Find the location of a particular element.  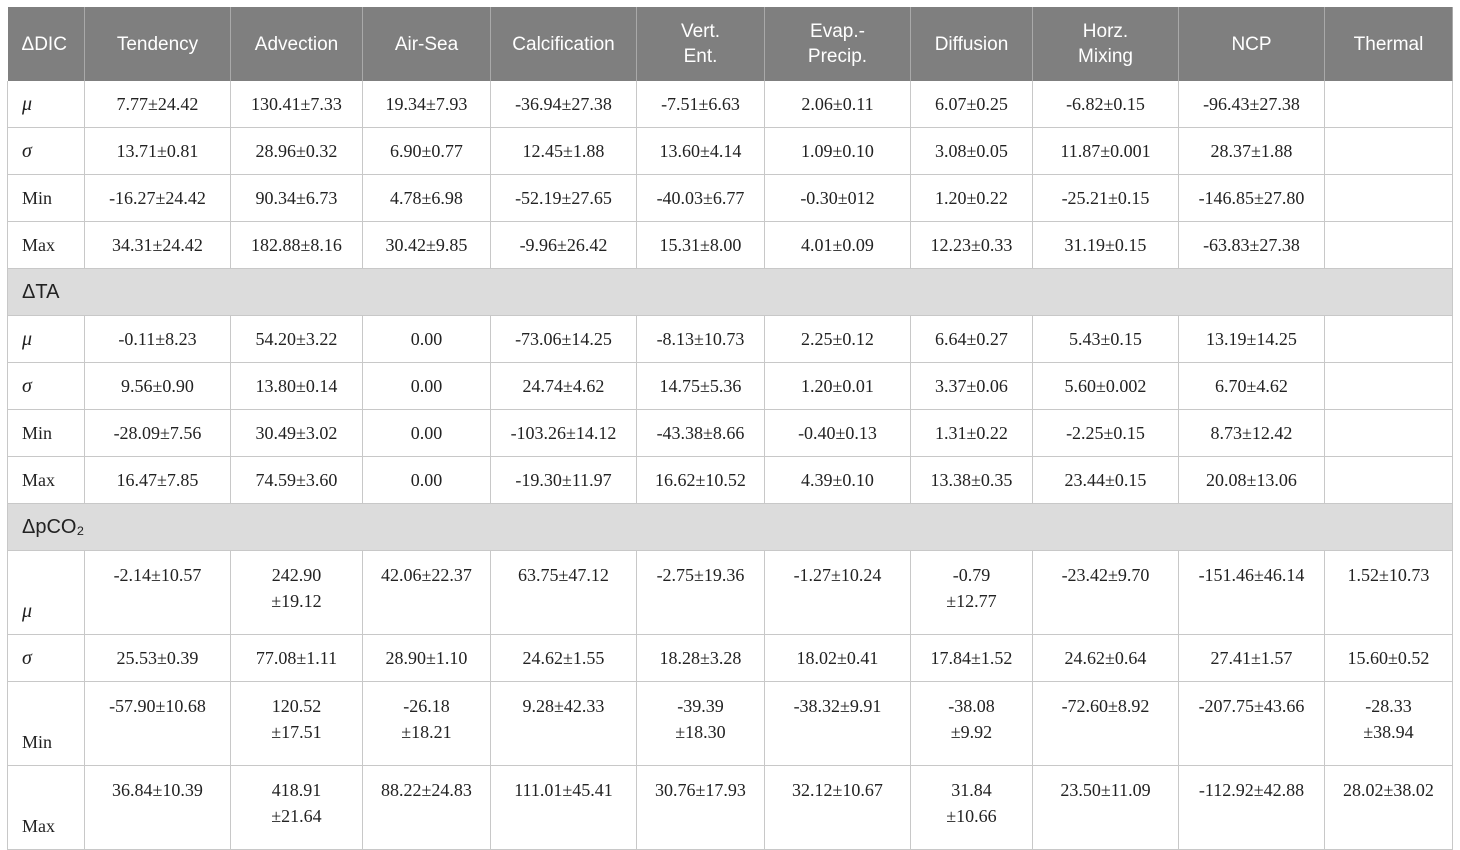

section-title: ΔpCO₂ is located at coordinates (730, 527).